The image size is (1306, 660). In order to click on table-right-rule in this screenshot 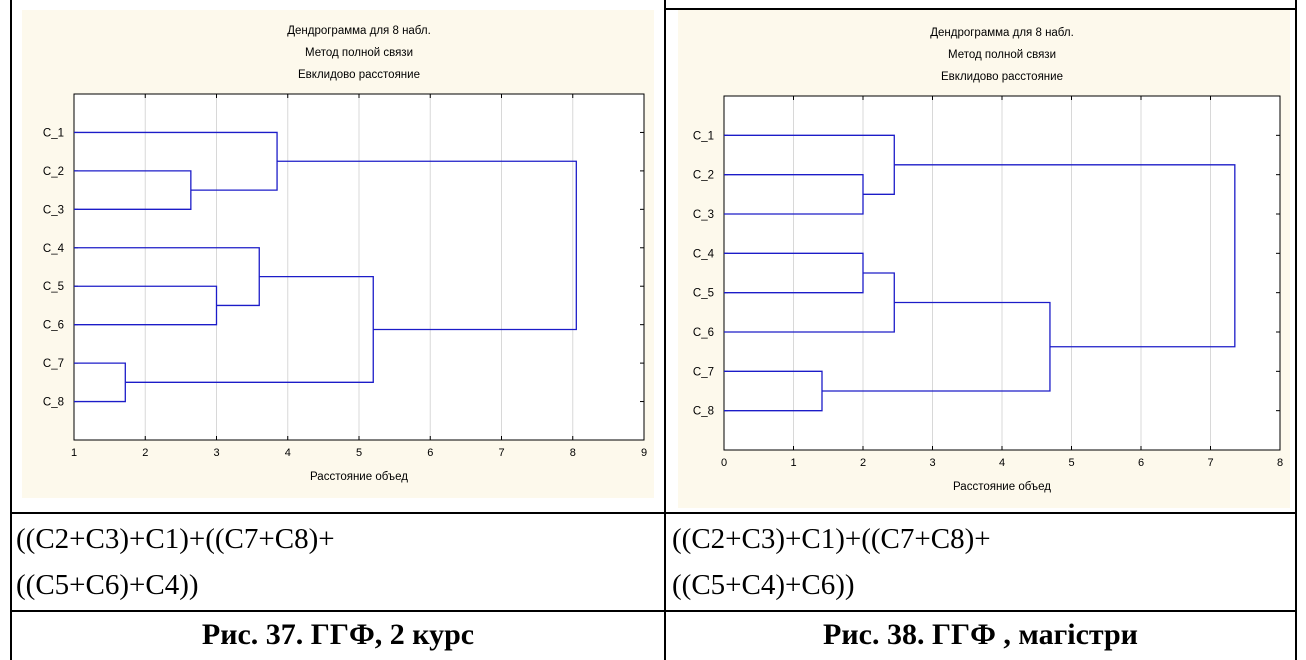, I will do `click(1296, 330)`.